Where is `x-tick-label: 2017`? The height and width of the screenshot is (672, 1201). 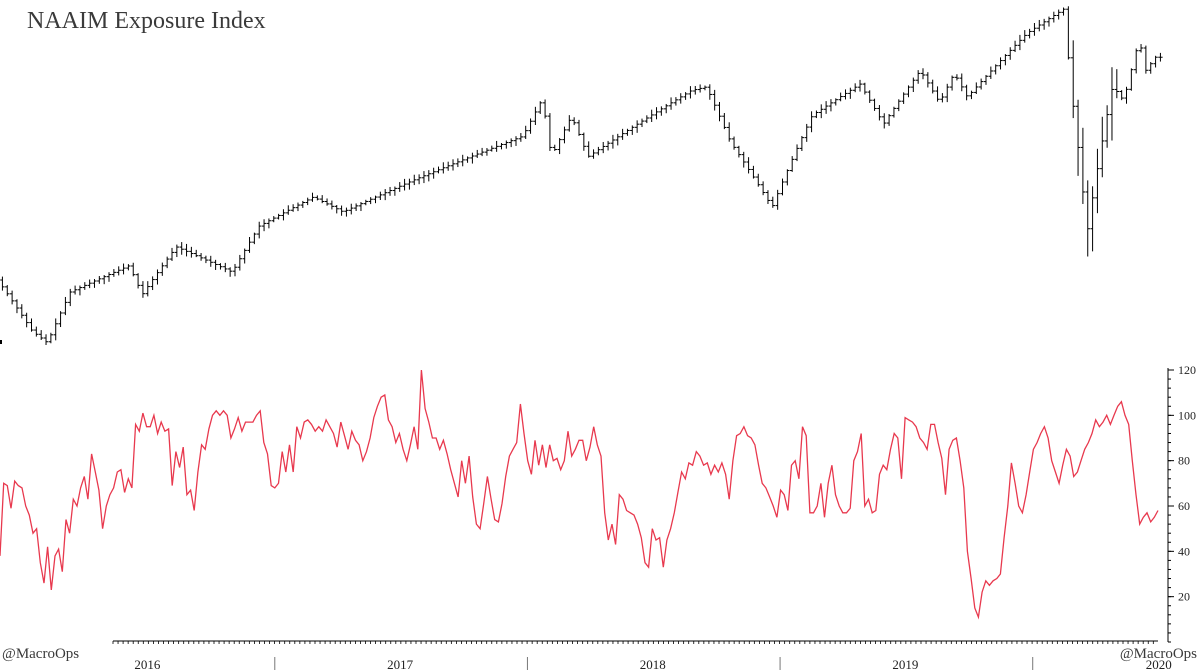 x-tick-label: 2017 is located at coordinates (400, 664).